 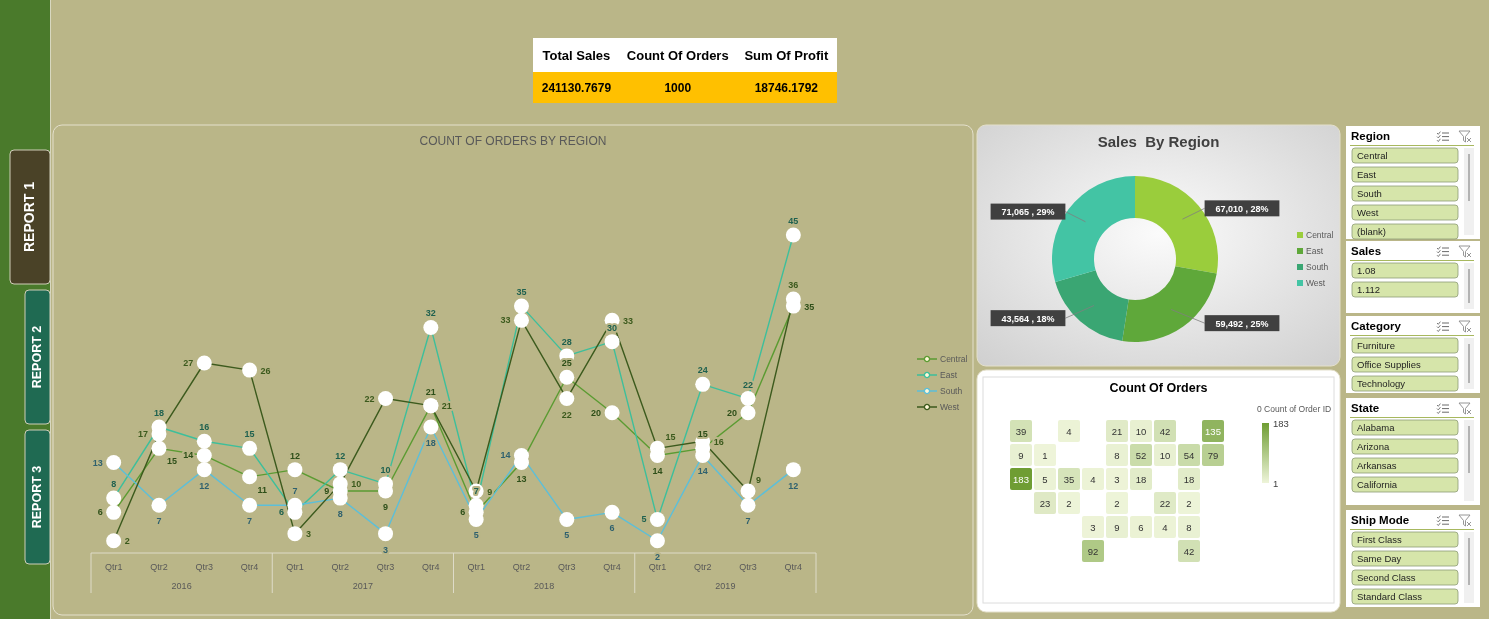 I want to click on slicer-button: 1.112, so click(x=1405, y=289).